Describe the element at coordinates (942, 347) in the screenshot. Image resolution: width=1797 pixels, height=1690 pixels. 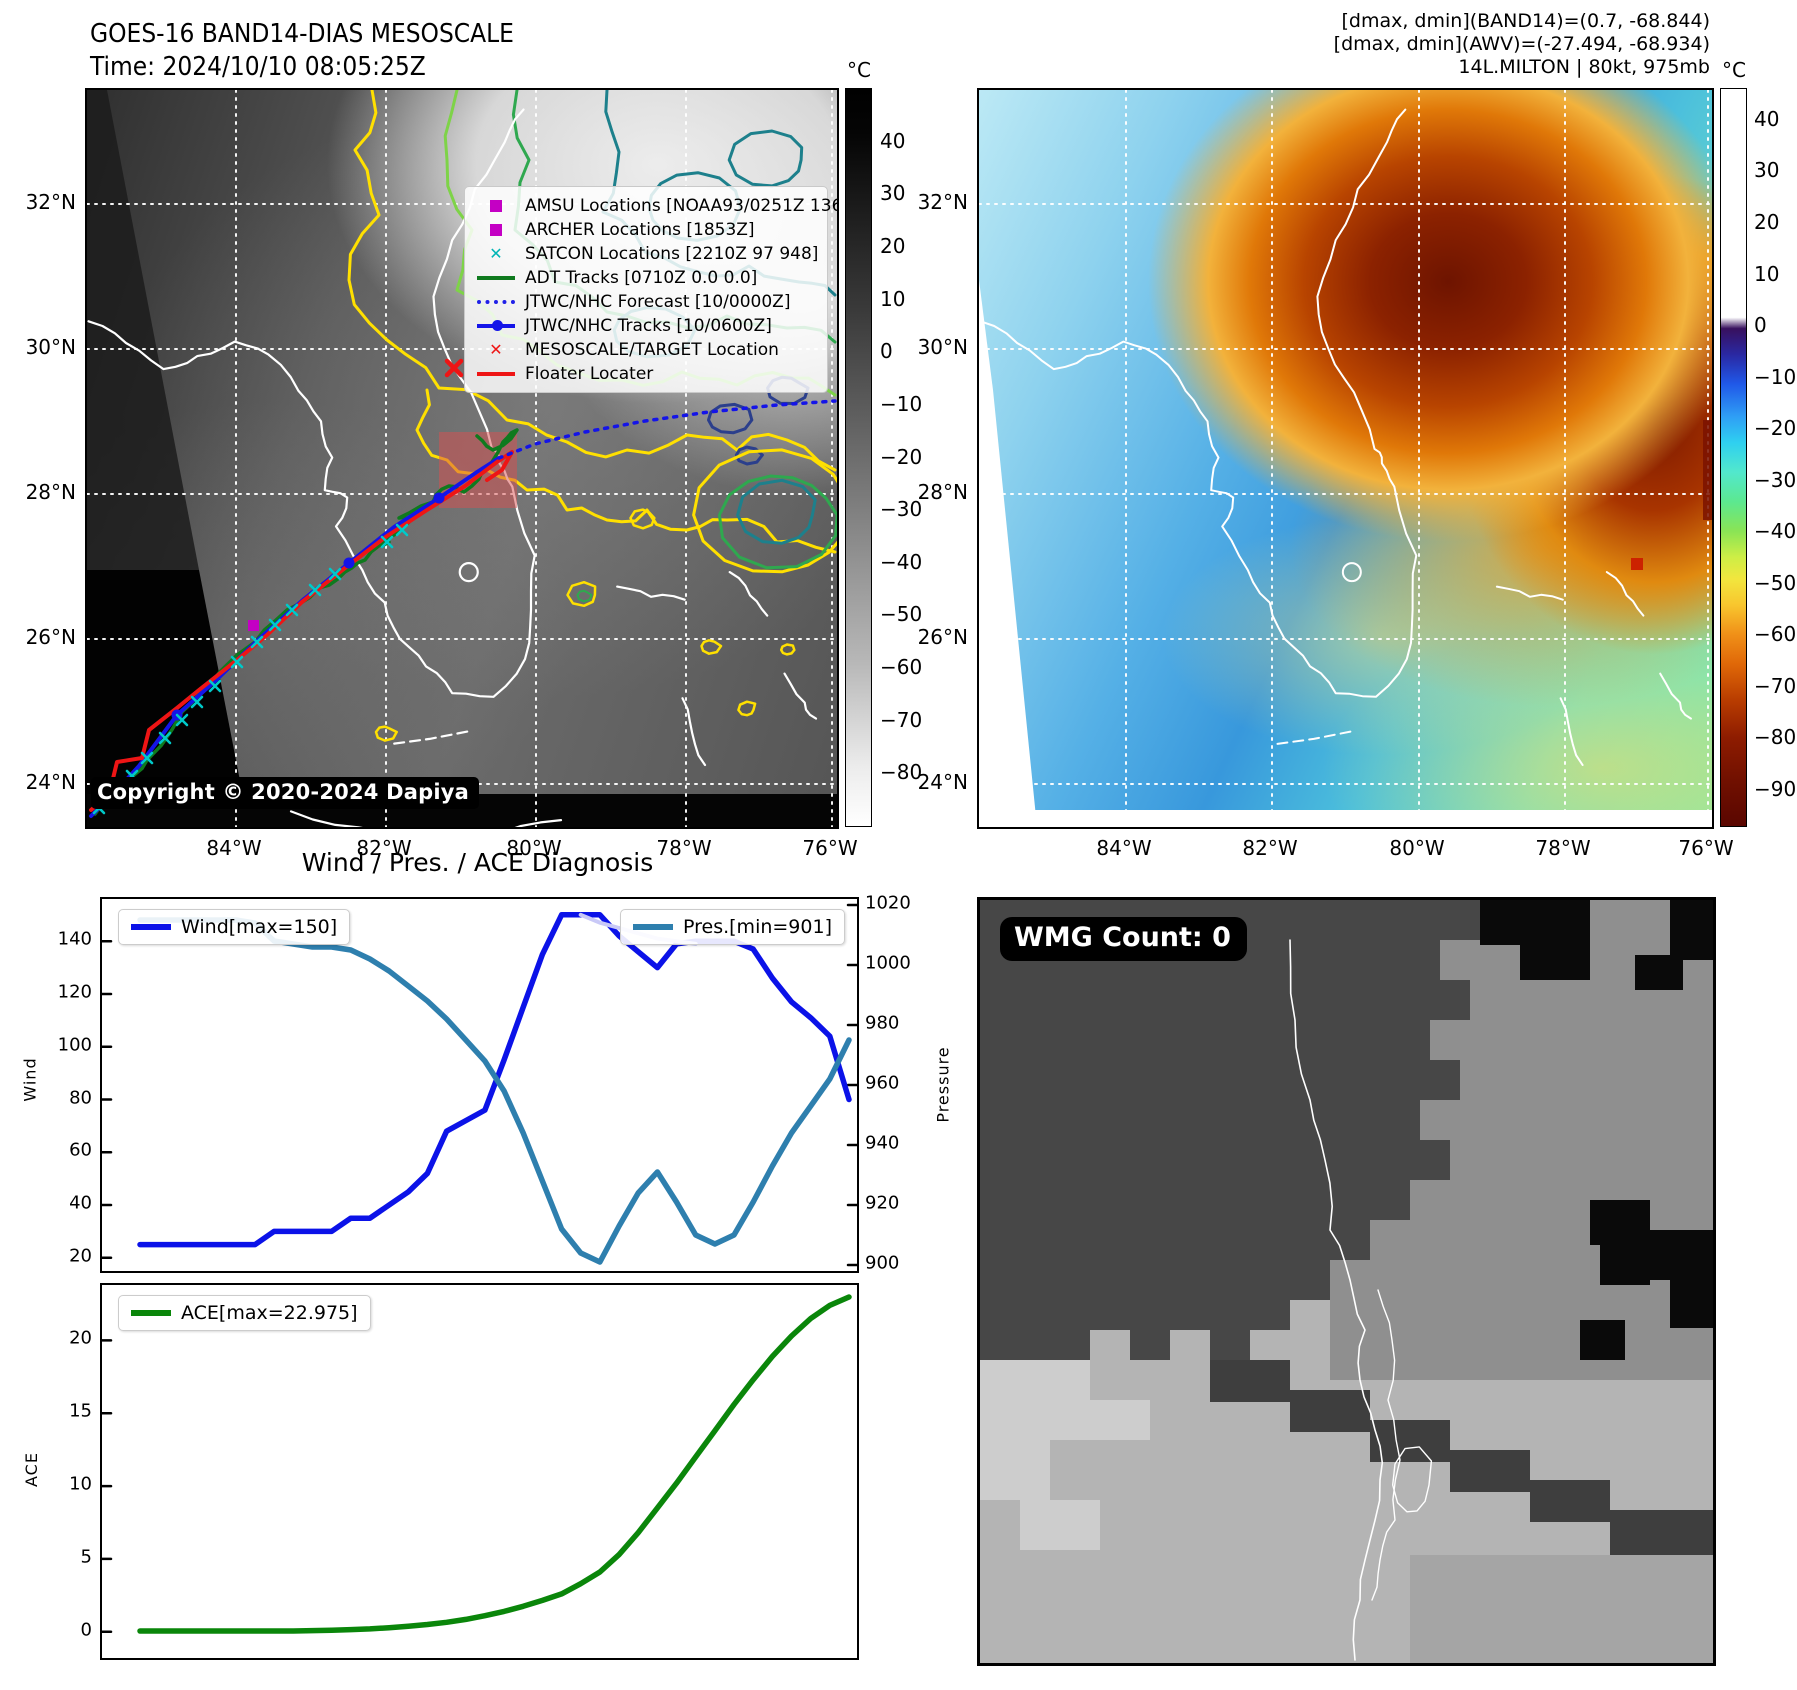
I see `map-tr-ytick: 30°N` at that location.